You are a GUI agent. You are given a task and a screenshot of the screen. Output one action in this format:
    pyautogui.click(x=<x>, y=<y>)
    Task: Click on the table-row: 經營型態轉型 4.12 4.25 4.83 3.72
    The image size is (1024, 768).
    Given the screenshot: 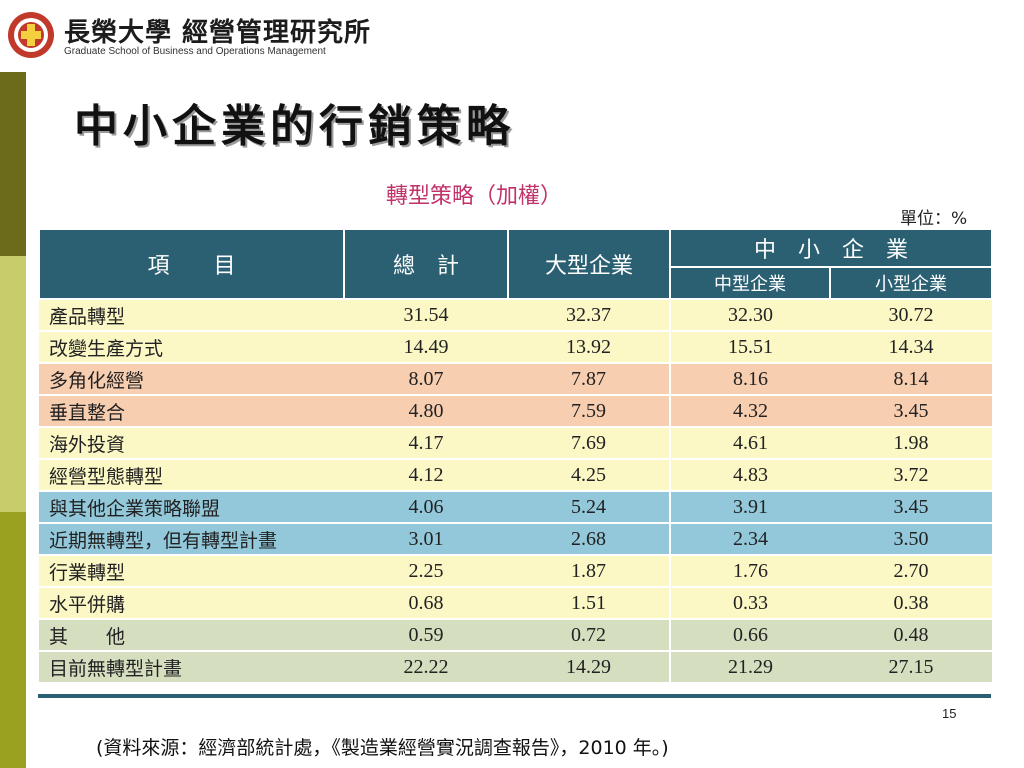 What is the action you would take?
    pyautogui.click(x=516, y=475)
    